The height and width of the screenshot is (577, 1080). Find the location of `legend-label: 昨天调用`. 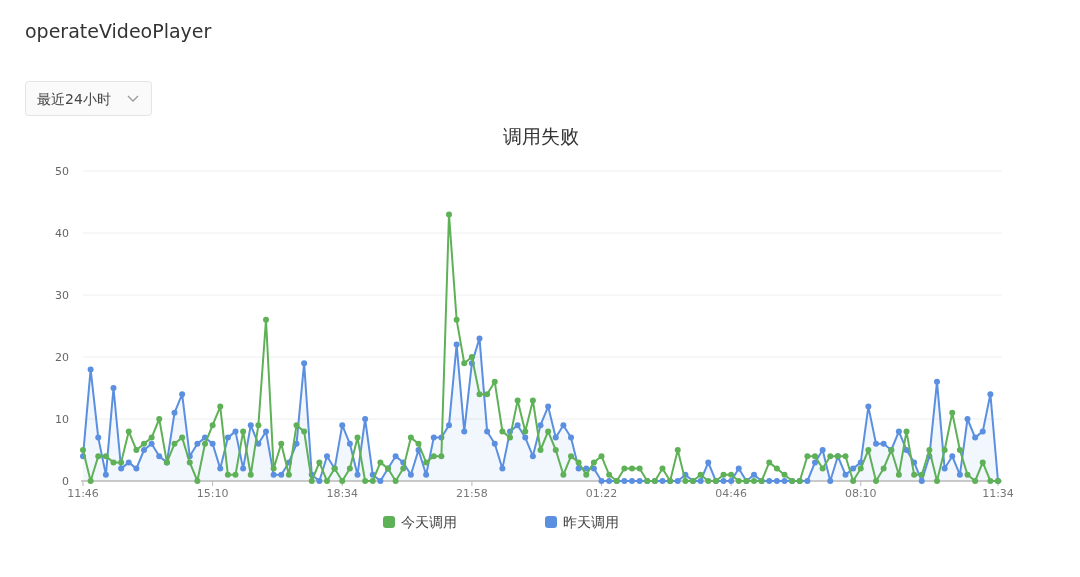

legend-label: 昨天调用 is located at coordinates (591, 522).